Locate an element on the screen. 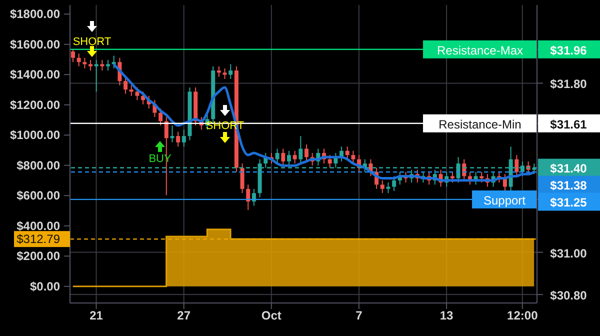 This screenshot has height=336, width=600. y-tick-label: $1400.00 is located at coordinates (35, 75).